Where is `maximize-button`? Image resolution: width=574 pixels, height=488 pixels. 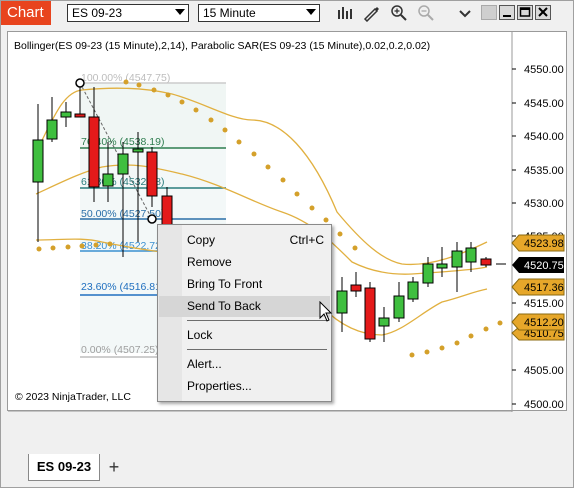 maximize-button is located at coordinates (525, 12).